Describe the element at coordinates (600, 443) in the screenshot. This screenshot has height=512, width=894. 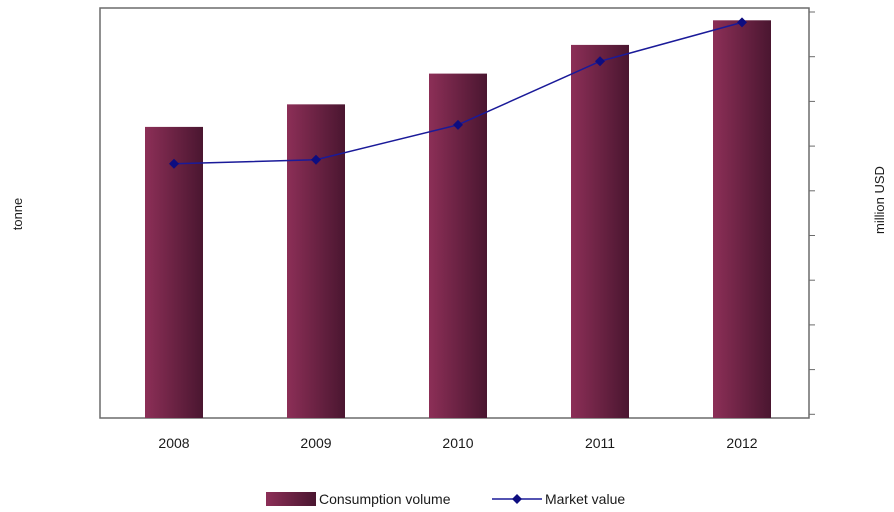
I see `x-tick-label: 2011` at that location.